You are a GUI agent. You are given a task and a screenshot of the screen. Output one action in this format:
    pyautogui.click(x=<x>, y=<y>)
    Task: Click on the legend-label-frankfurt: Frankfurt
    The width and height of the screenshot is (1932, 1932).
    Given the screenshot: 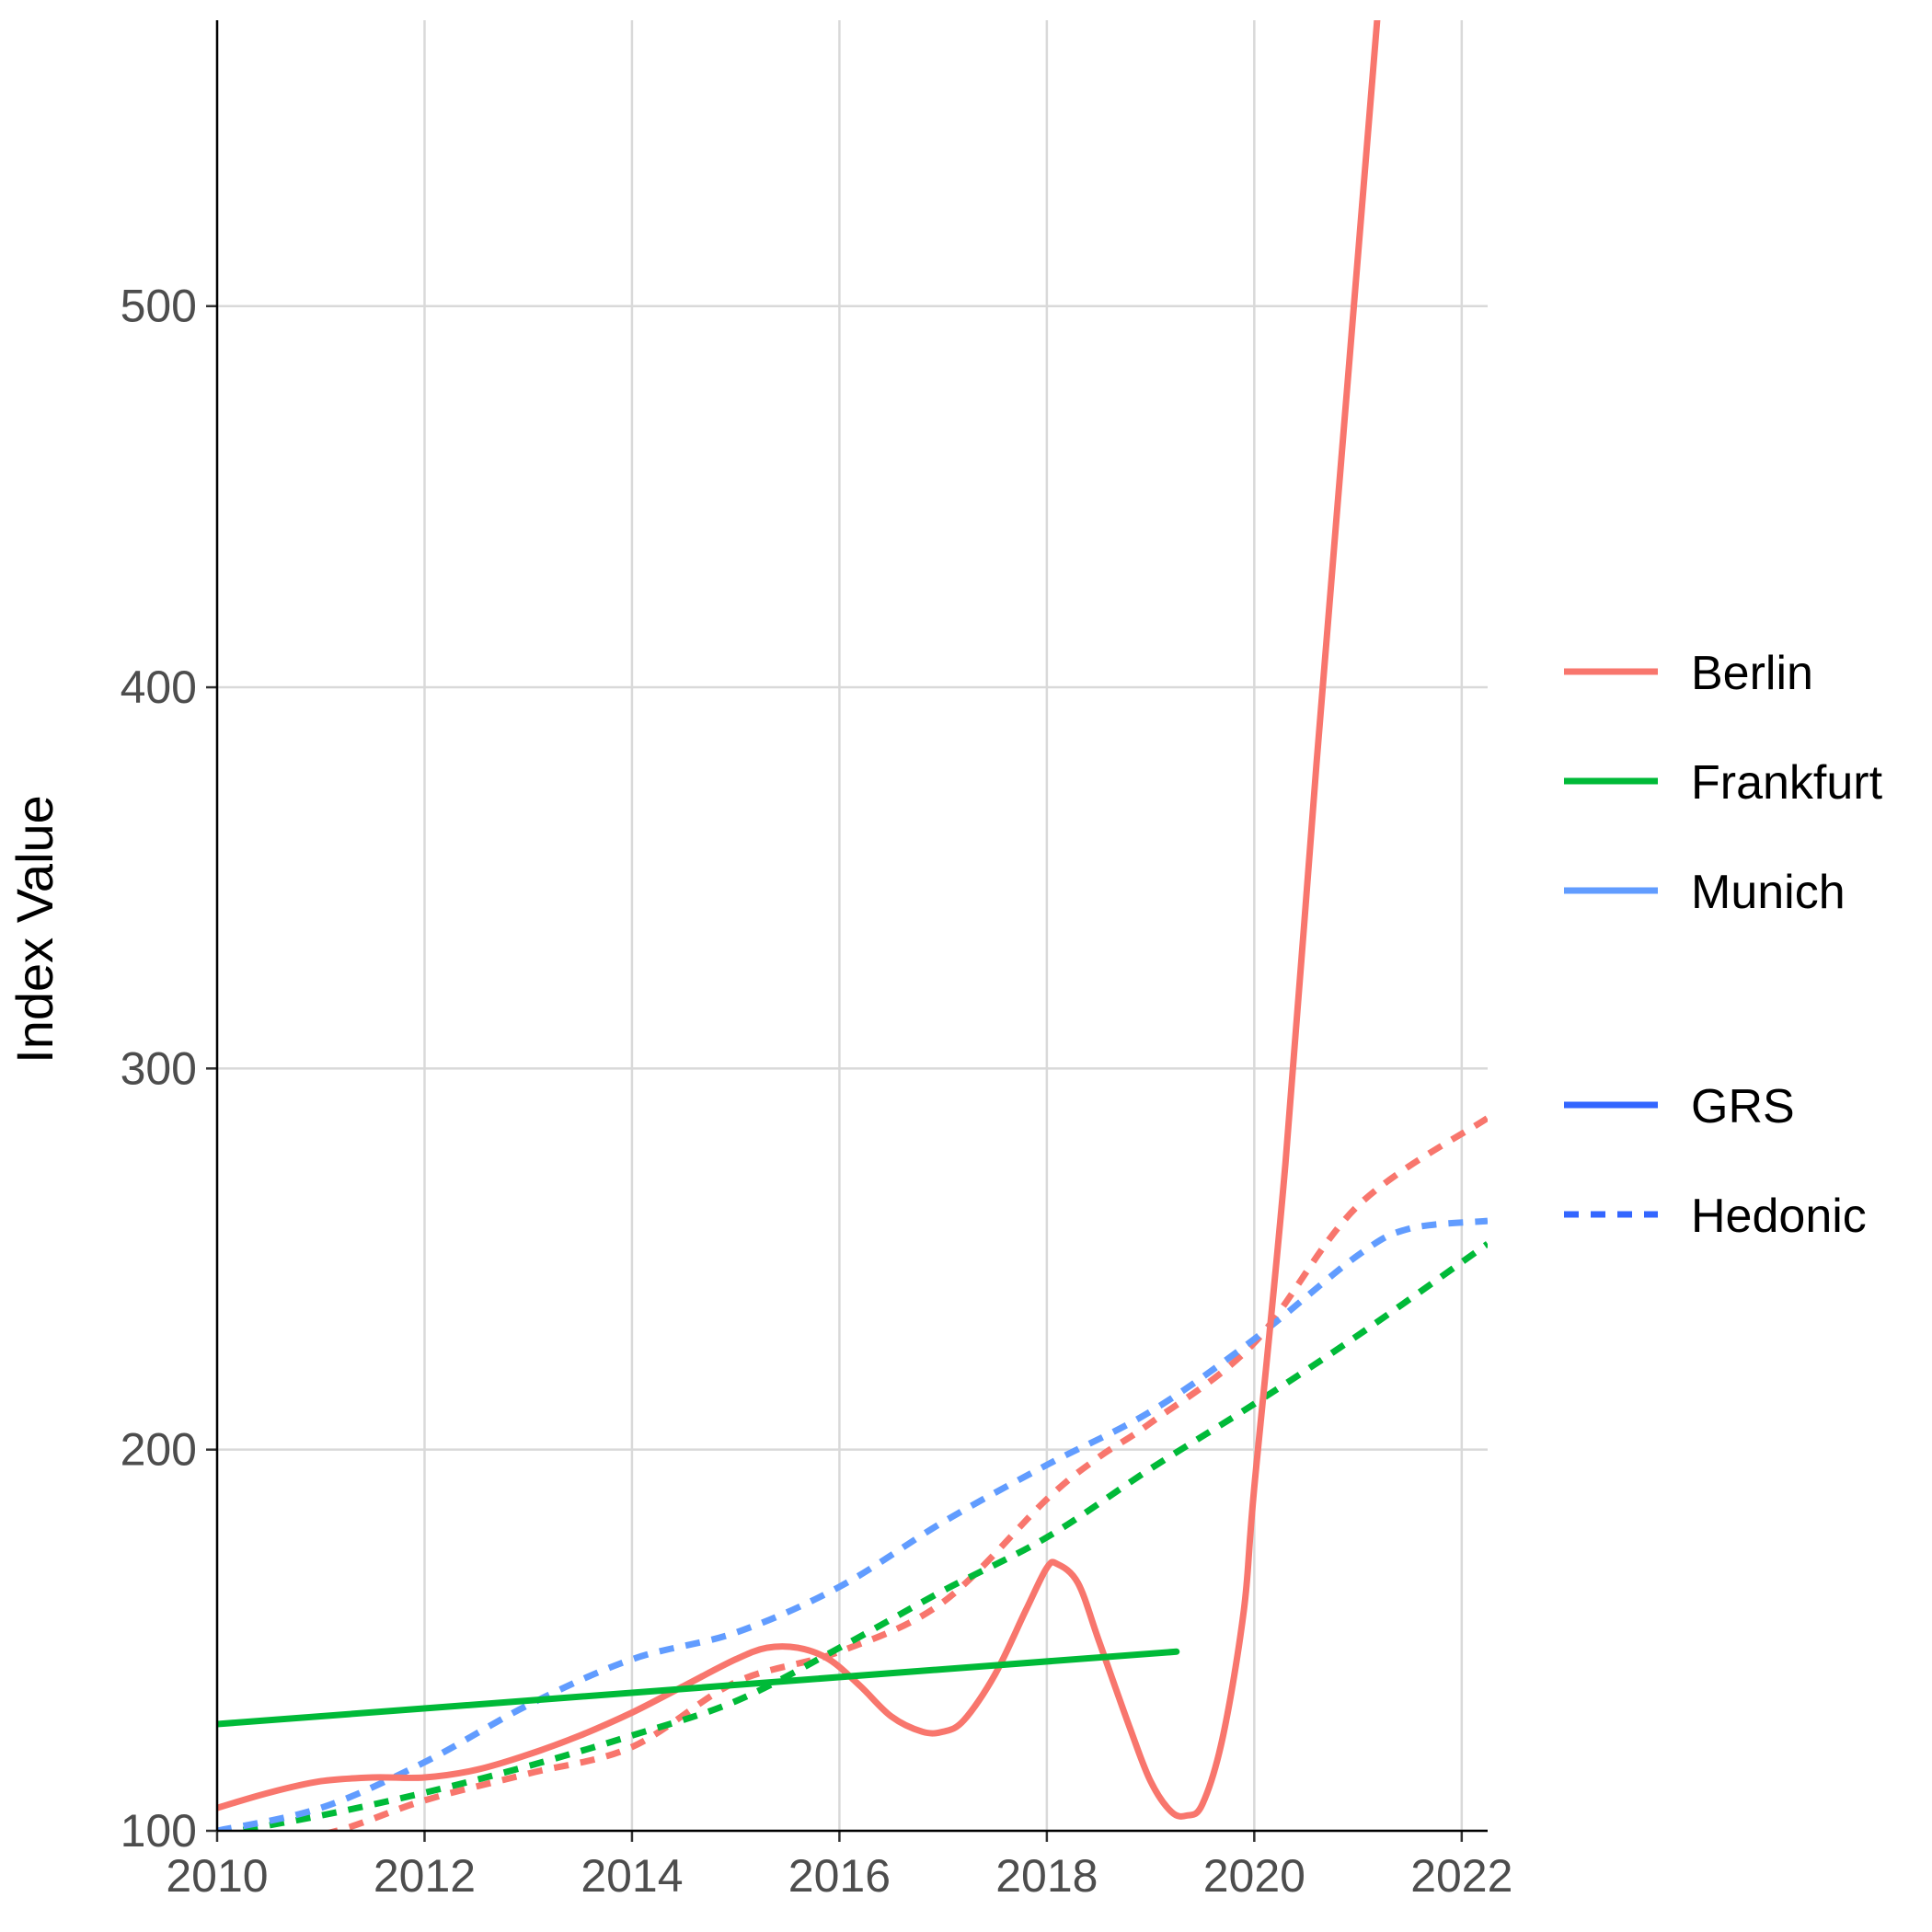 What is the action you would take?
    pyautogui.click(x=1787, y=783)
    